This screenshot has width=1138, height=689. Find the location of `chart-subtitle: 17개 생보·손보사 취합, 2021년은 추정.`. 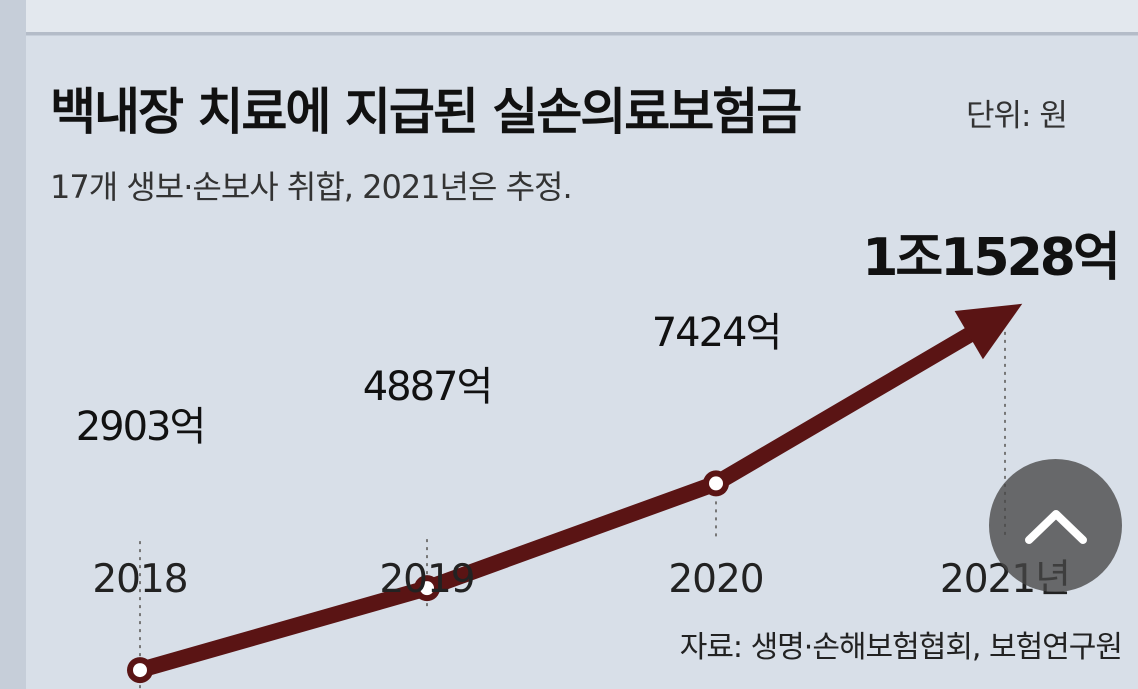

chart-subtitle: 17개 생보·손보사 취합, 2021년은 추정. is located at coordinates (311, 187).